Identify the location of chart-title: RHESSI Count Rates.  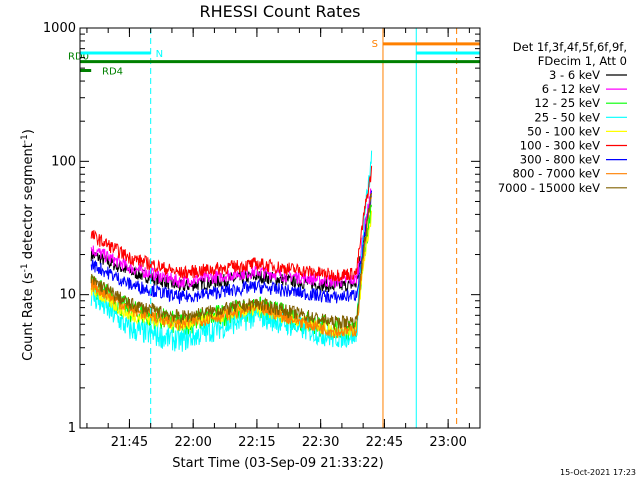
(280, 11).